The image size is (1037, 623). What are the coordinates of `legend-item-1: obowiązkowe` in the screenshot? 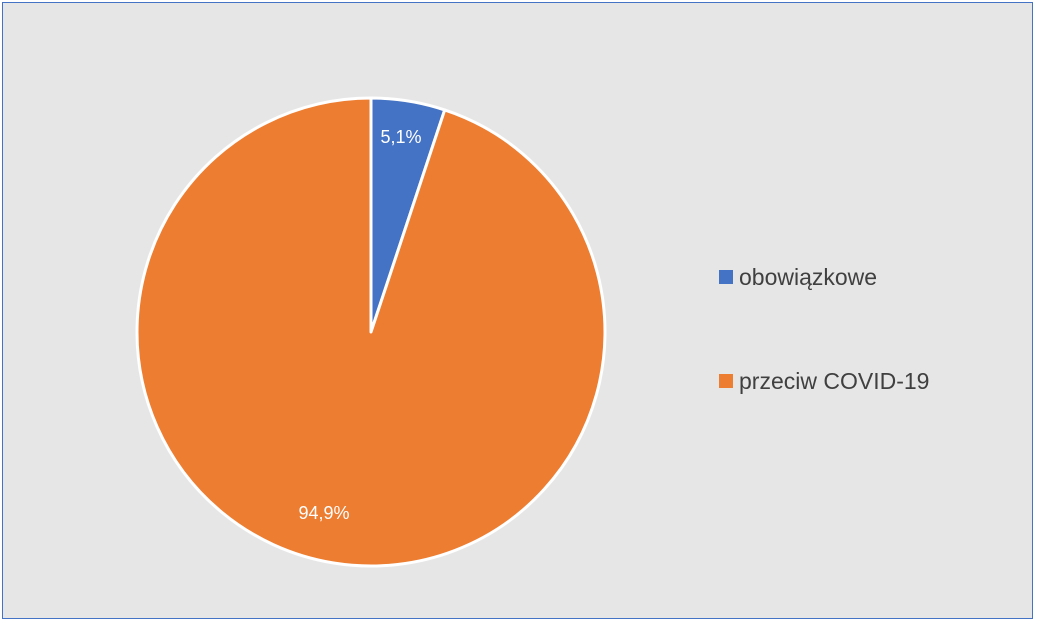 It's located at (824, 277).